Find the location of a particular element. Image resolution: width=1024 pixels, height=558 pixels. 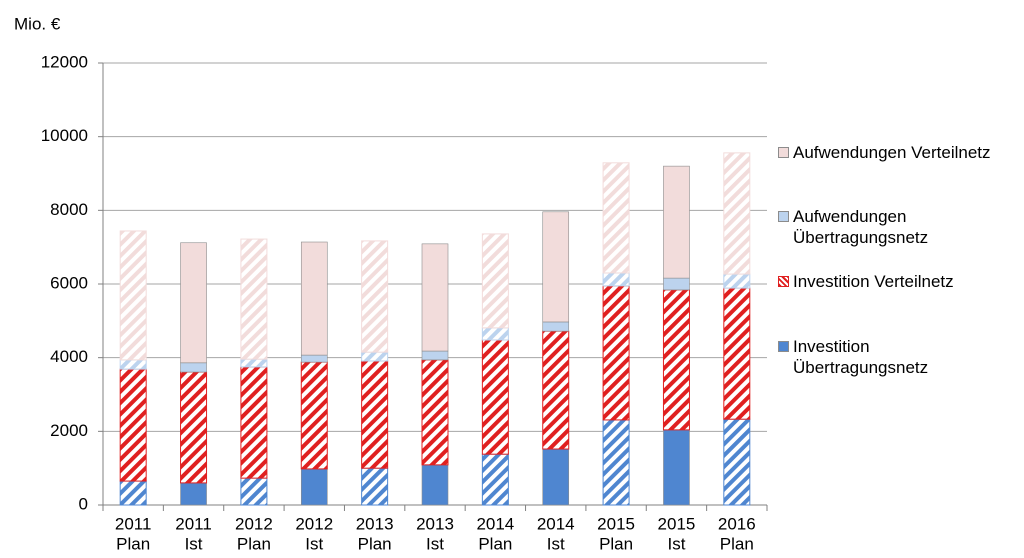

y-tick-label: 10000 is located at coordinates (64, 135).